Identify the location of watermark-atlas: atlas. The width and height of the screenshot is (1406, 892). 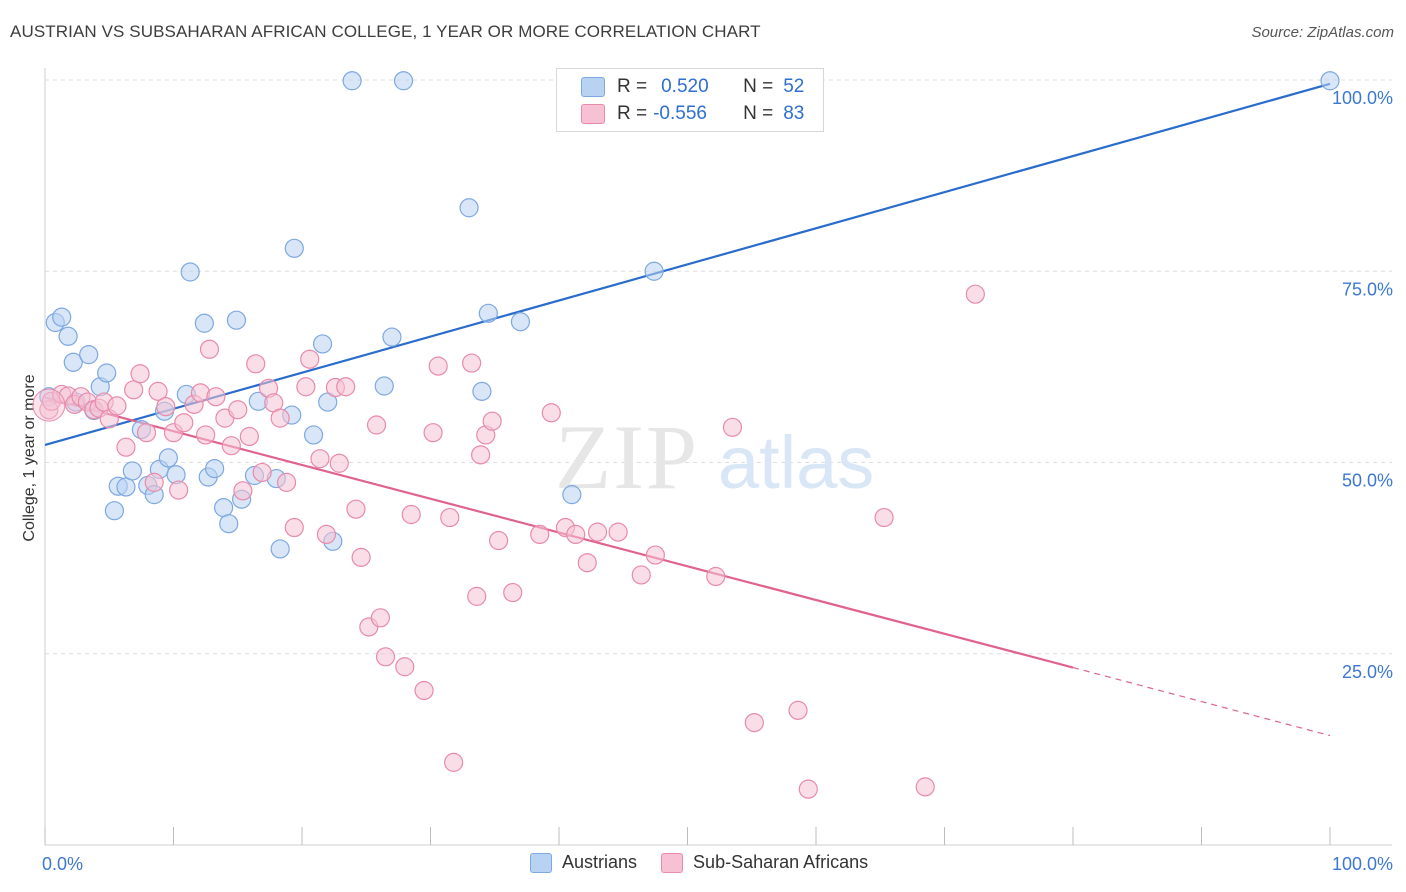
(796, 462).